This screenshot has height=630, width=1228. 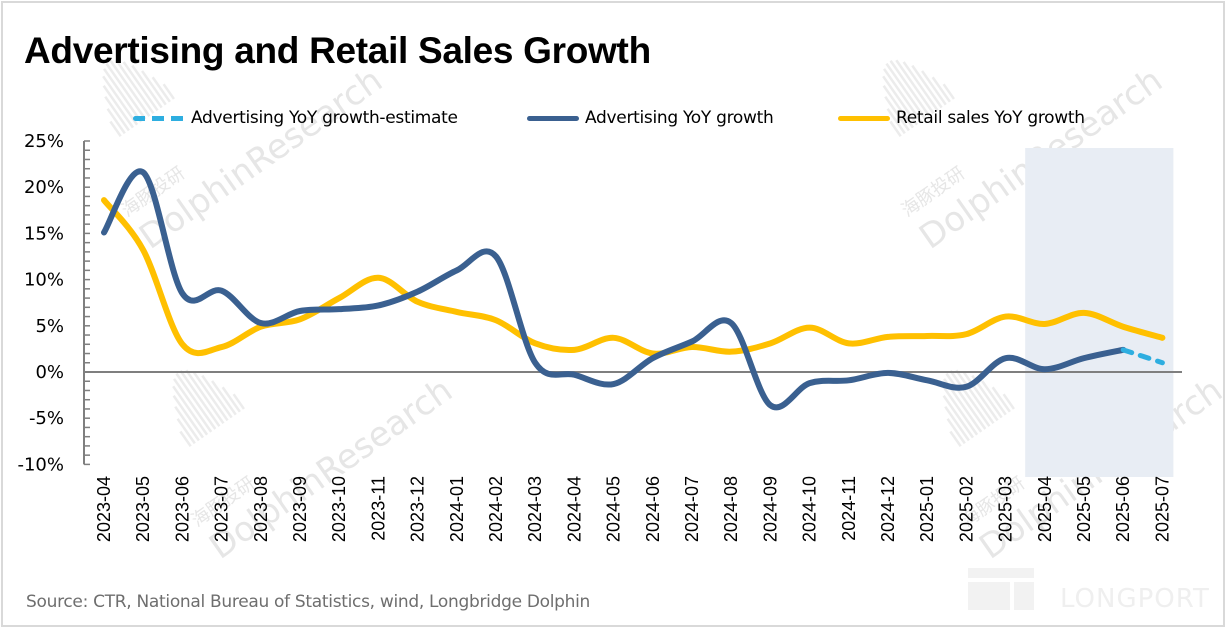 I want to click on x-tick-label: 2024-08, so click(x=731, y=509).